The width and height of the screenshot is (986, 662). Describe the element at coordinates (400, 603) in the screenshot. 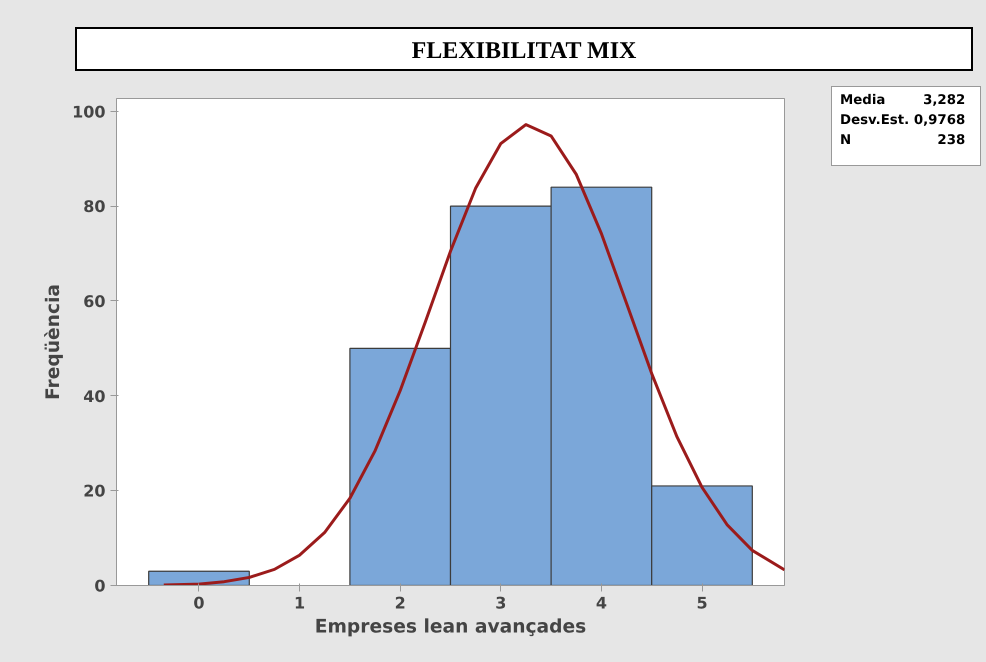

I see `x-tick-label: 2` at that location.